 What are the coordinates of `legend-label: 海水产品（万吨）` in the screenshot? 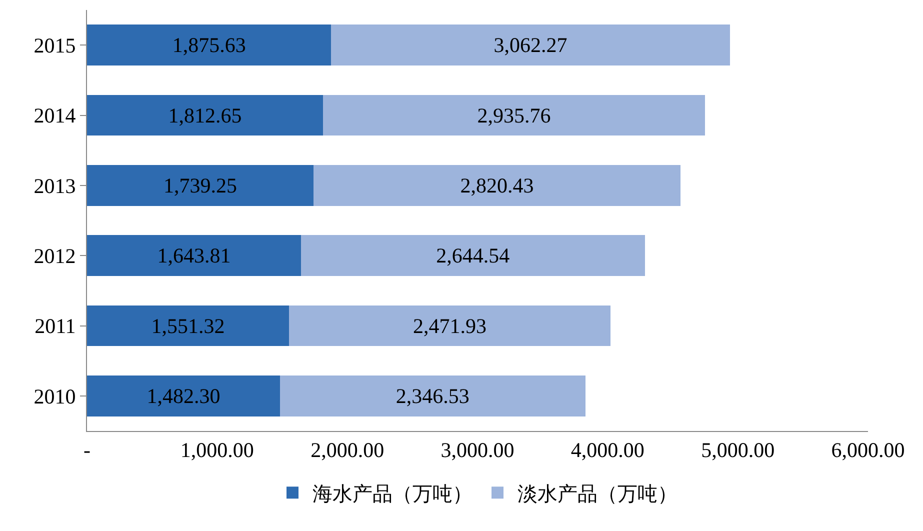 It's located at (392, 494).